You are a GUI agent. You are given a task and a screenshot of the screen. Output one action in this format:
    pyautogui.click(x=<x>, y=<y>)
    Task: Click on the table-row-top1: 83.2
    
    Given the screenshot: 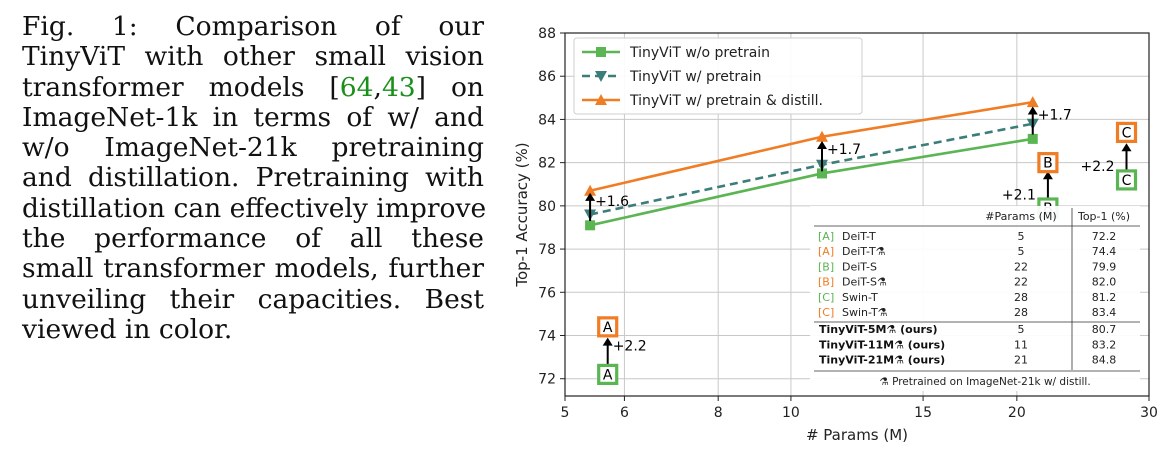 What is the action you would take?
    pyautogui.click(x=1104, y=344)
    